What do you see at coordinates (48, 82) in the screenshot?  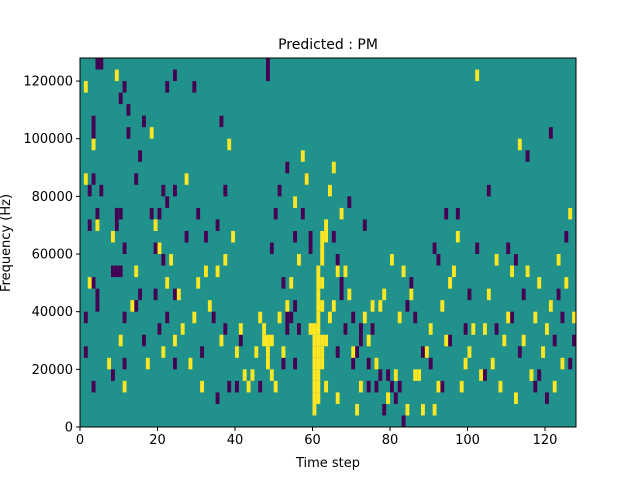 I see `y-tick-label: 120000` at bounding box center [48, 82].